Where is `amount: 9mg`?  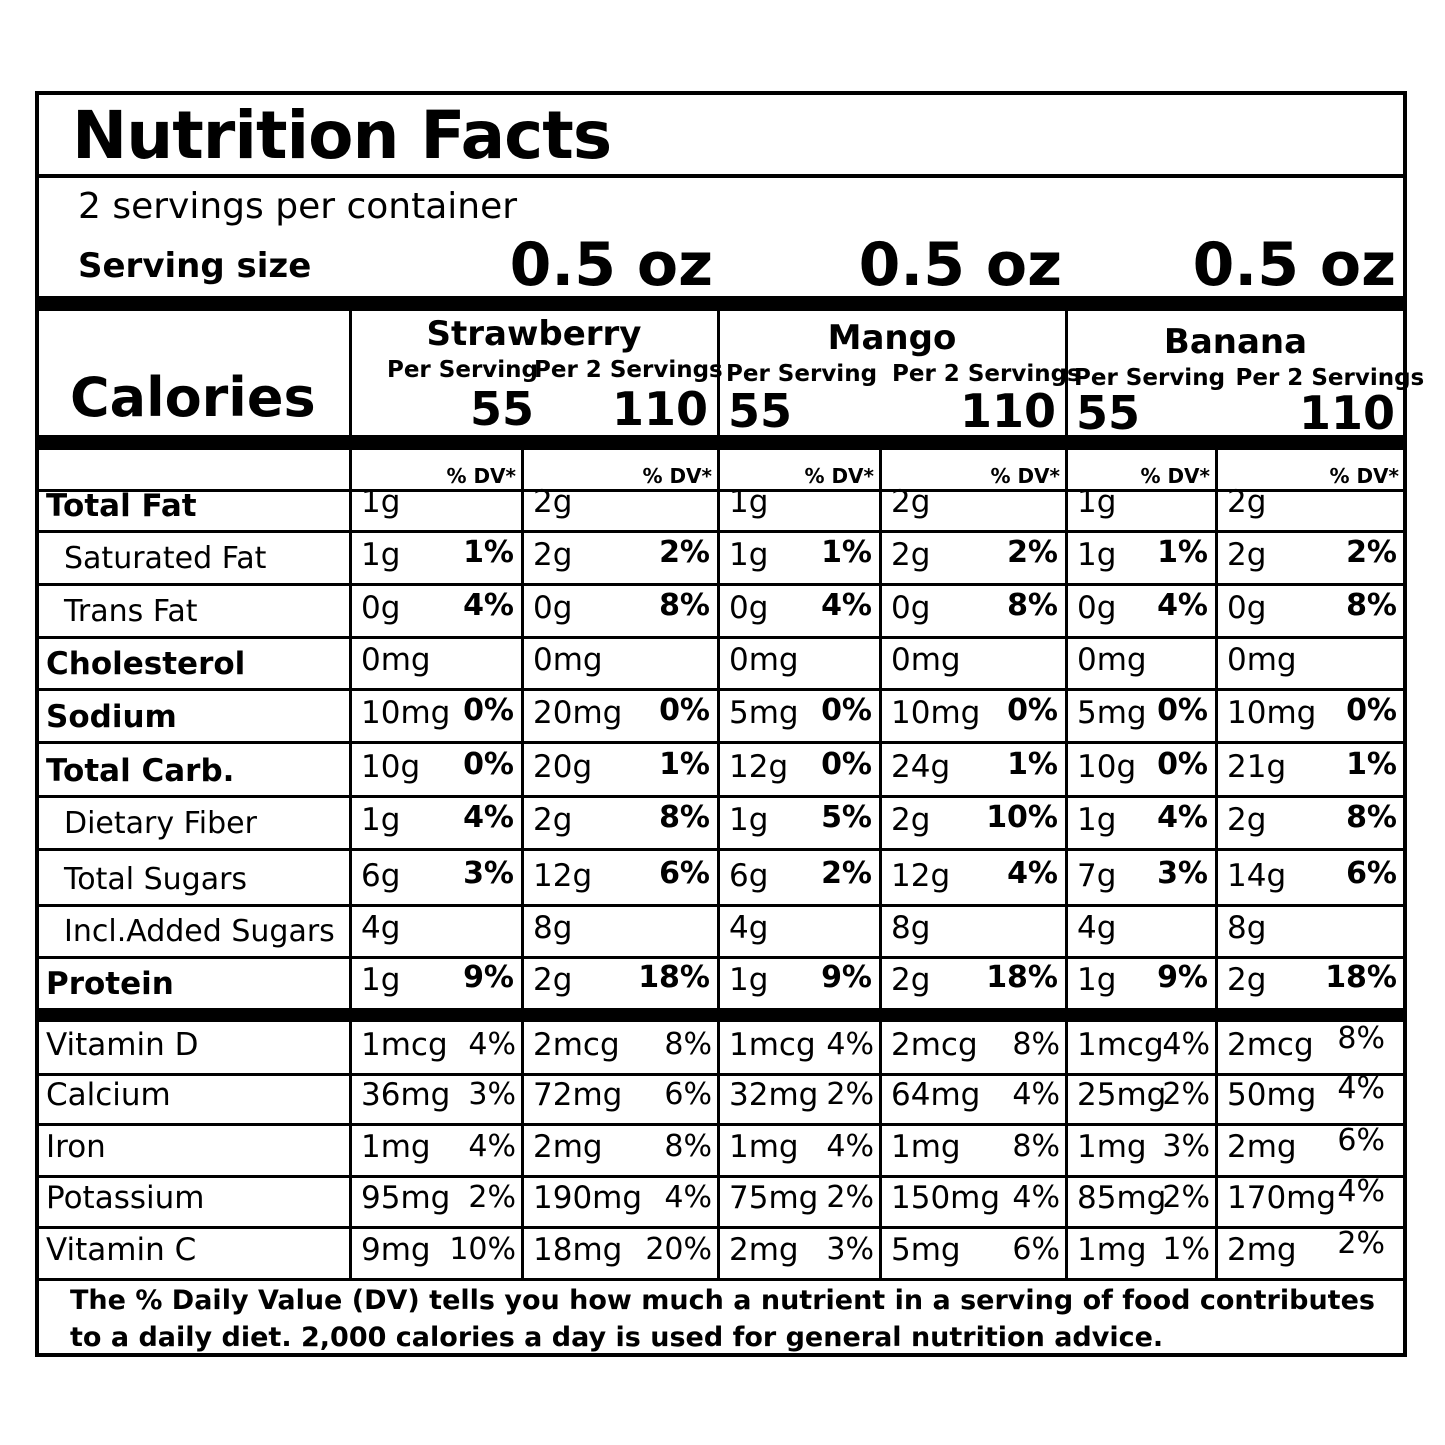 amount: 9mg is located at coordinates (396, 1250).